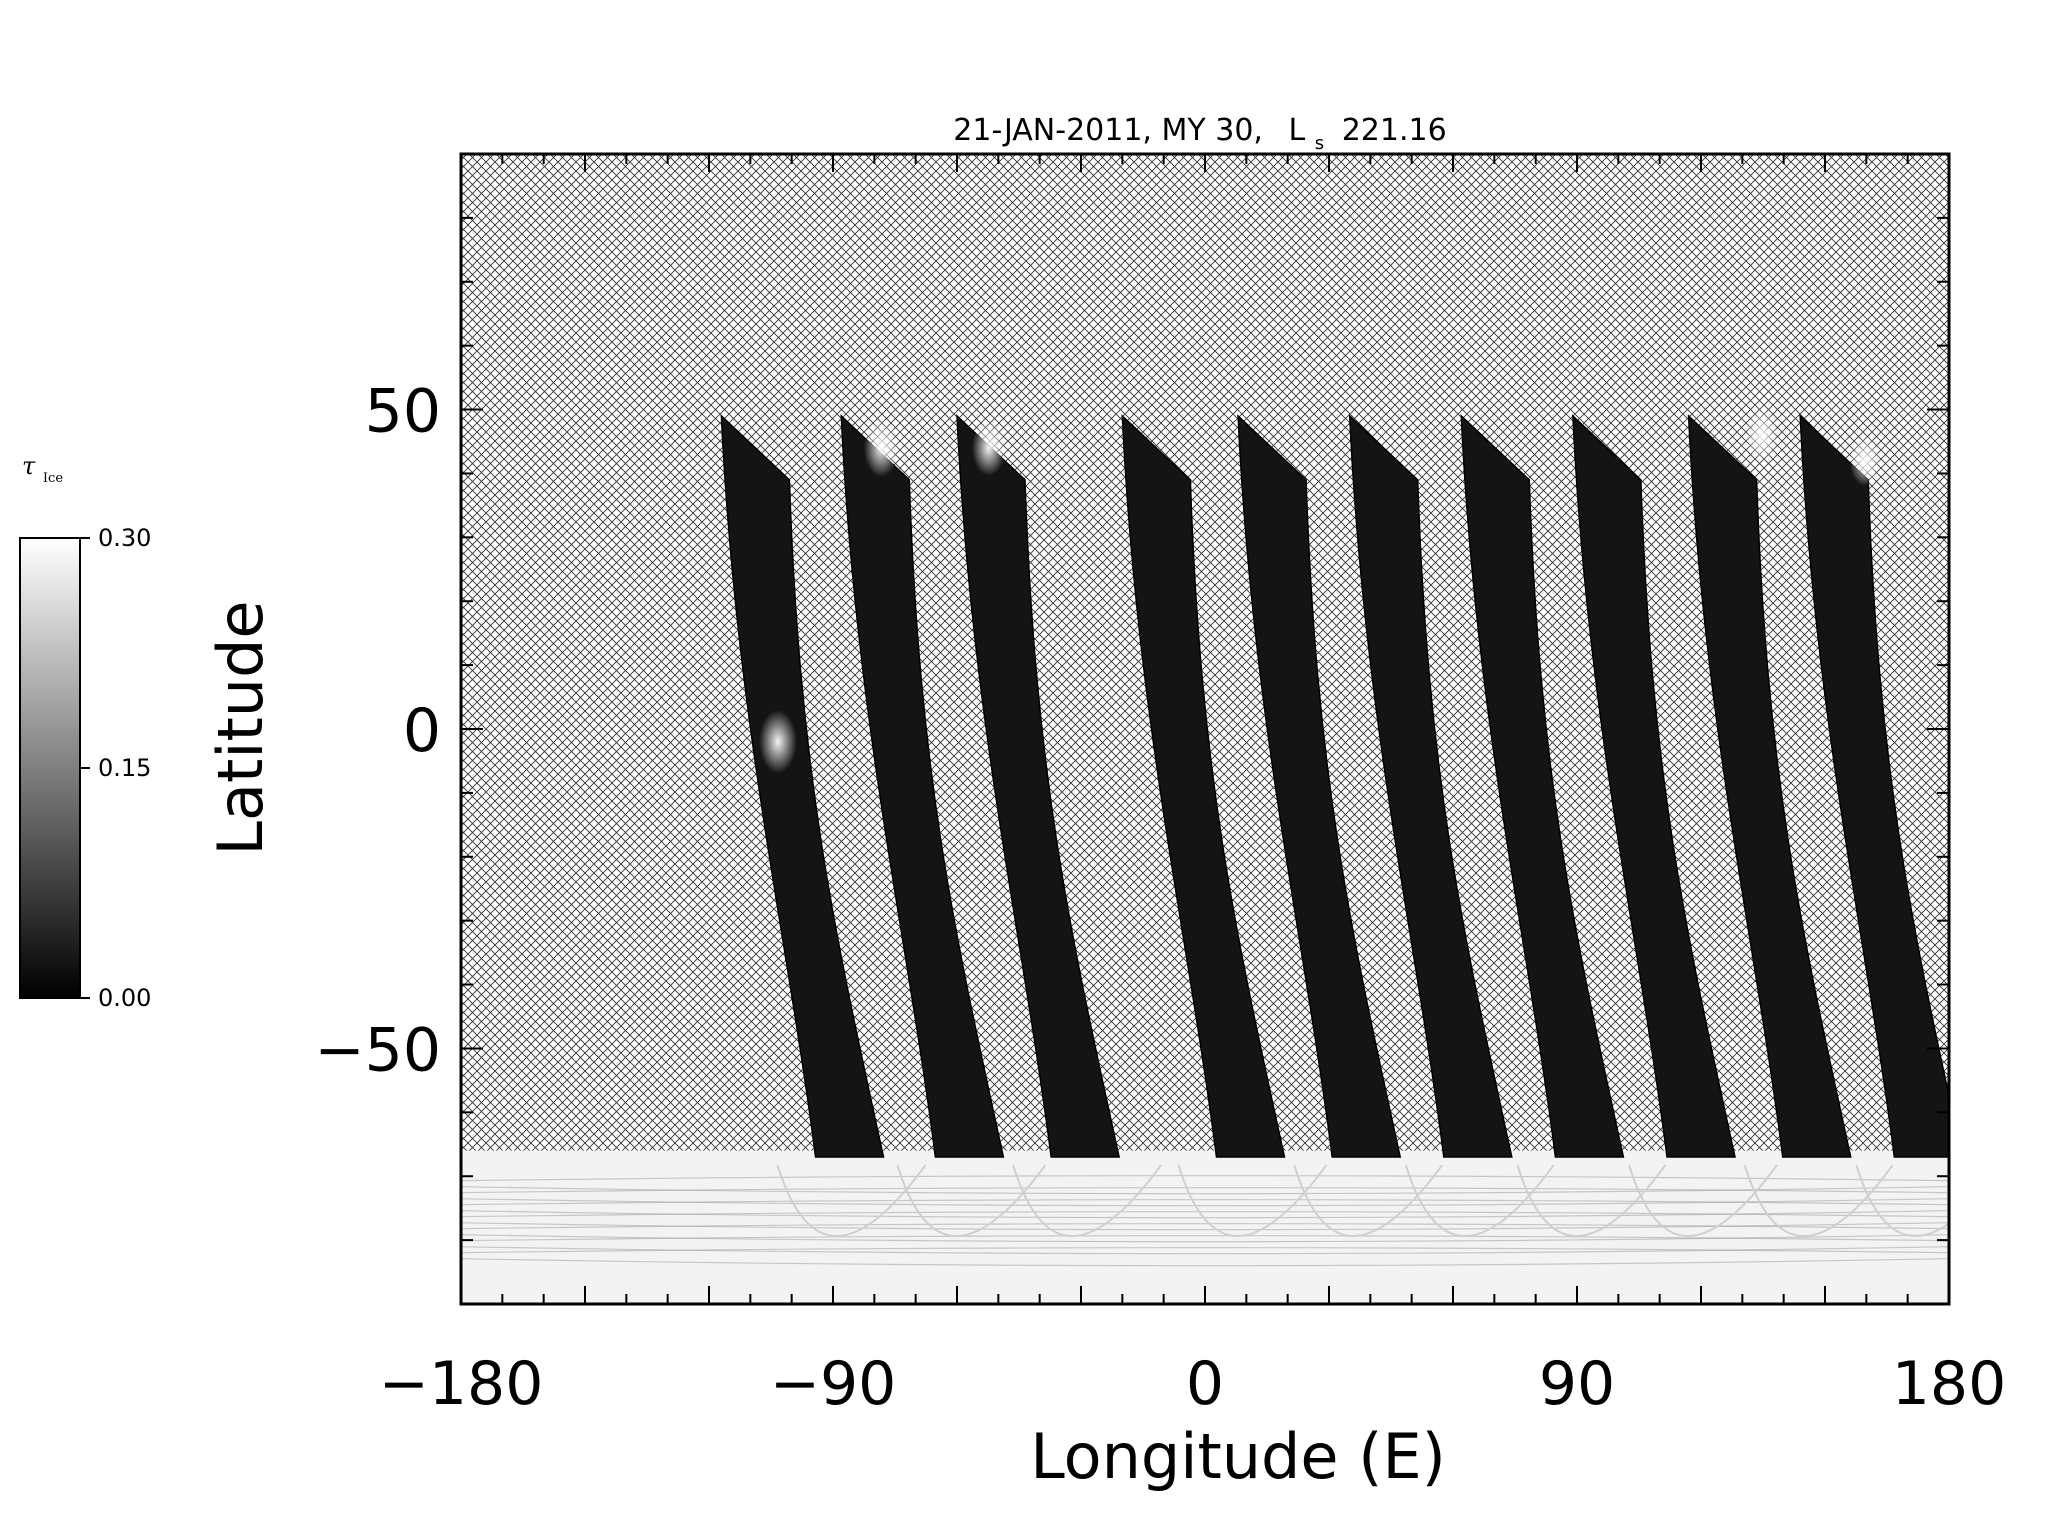  What do you see at coordinates (124, 998) in the screenshot?
I see `colorbar-tick-label: 0.00` at bounding box center [124, 998].